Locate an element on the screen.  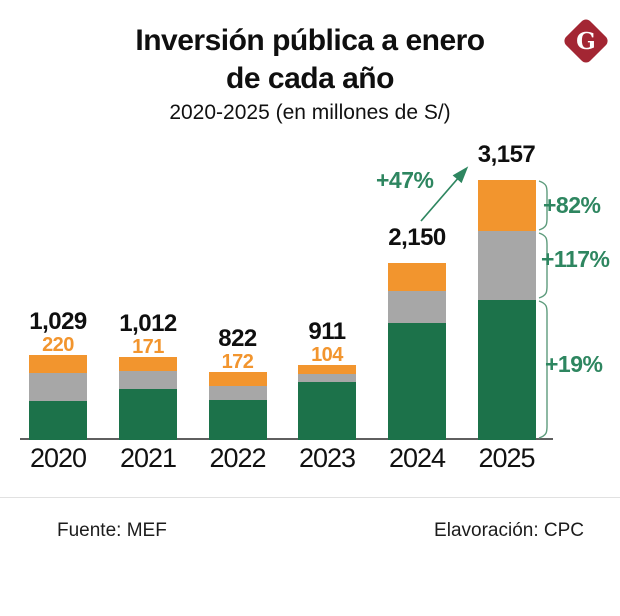
bar-2022-green-segment is located at coordinates (237, 420).